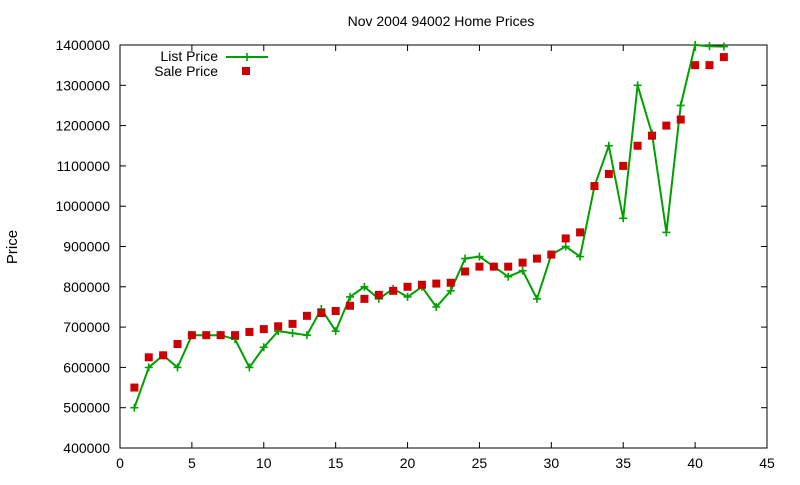 The height and width of the screenshot is (485, 800). Describe the element at coordinates (247, 57) in the screenshot. I see `legend-marker-list-price` at that location.